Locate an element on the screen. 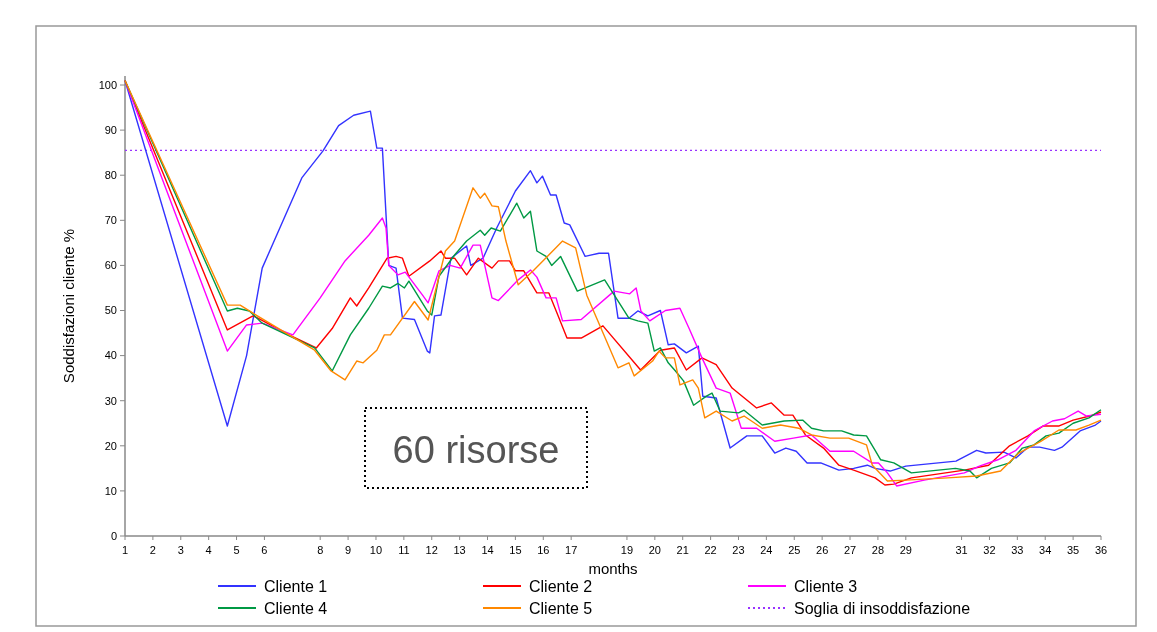 This screenshot has width=1157, height=632. x-tick-label: 35 is located at coordinates (1073, 550).